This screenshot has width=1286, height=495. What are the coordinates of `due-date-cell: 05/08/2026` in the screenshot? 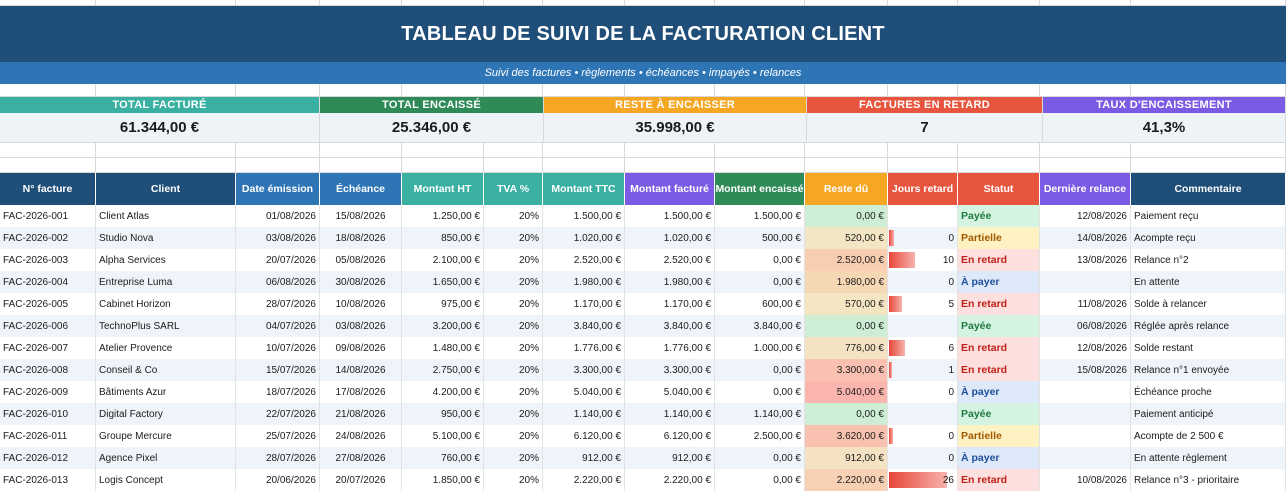 It's located at (361, 260).